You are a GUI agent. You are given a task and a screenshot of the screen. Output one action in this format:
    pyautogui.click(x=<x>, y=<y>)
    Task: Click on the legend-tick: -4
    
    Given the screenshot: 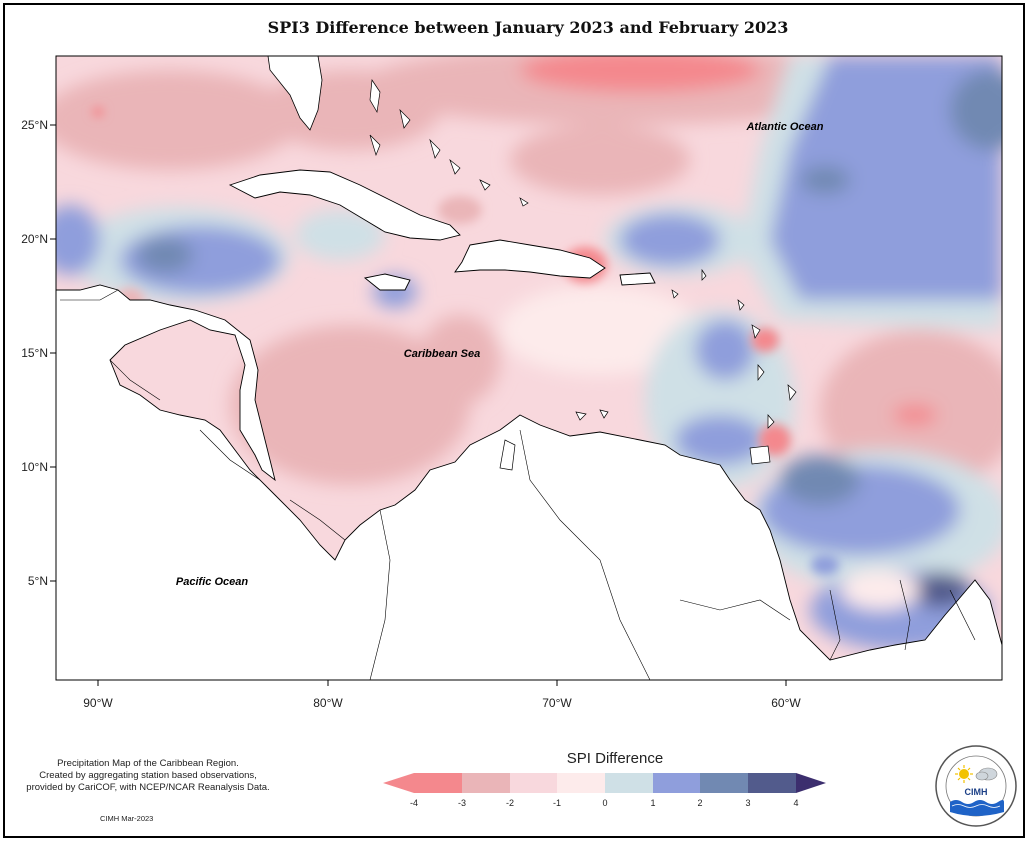 What is the action you would take?
    pyautogui.click(x=414, y=803)
    